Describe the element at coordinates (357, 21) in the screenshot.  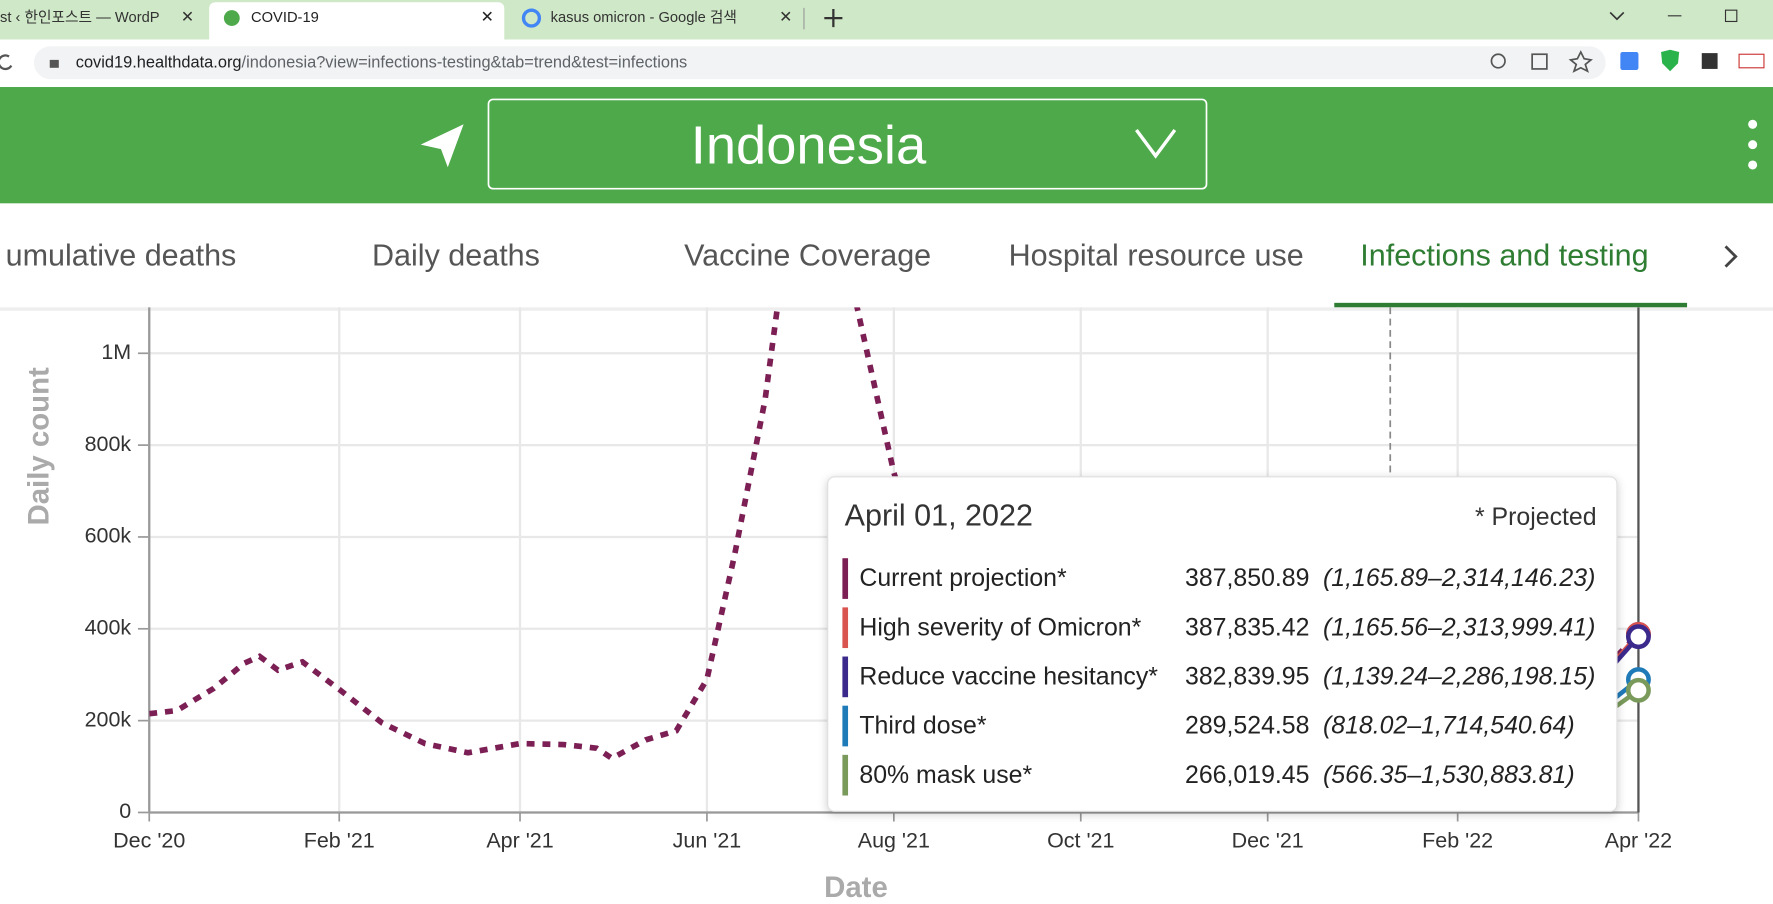
I see `active-tab` at that location.